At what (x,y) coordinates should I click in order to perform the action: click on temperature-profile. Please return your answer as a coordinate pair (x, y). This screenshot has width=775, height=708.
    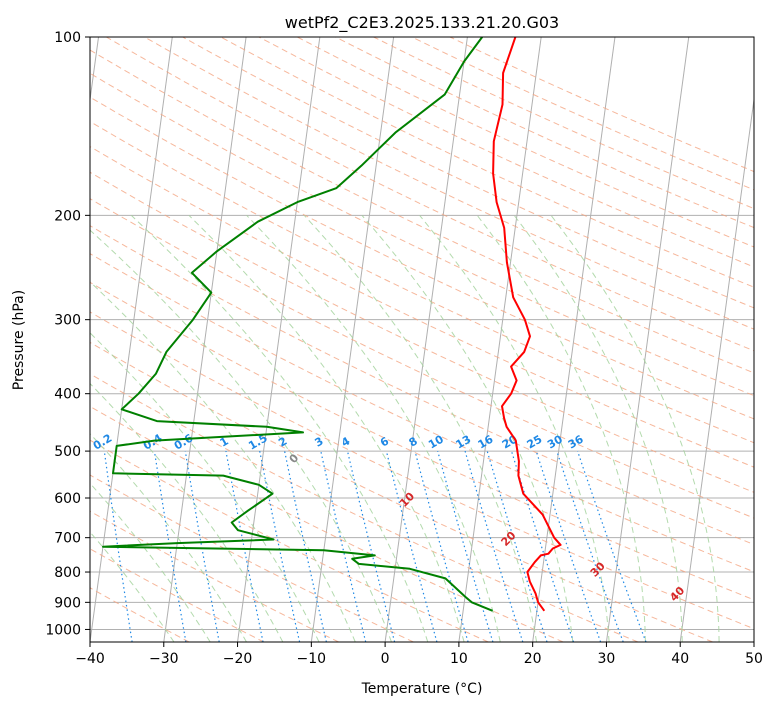
    Looking at the image, I should click on (527, 324).